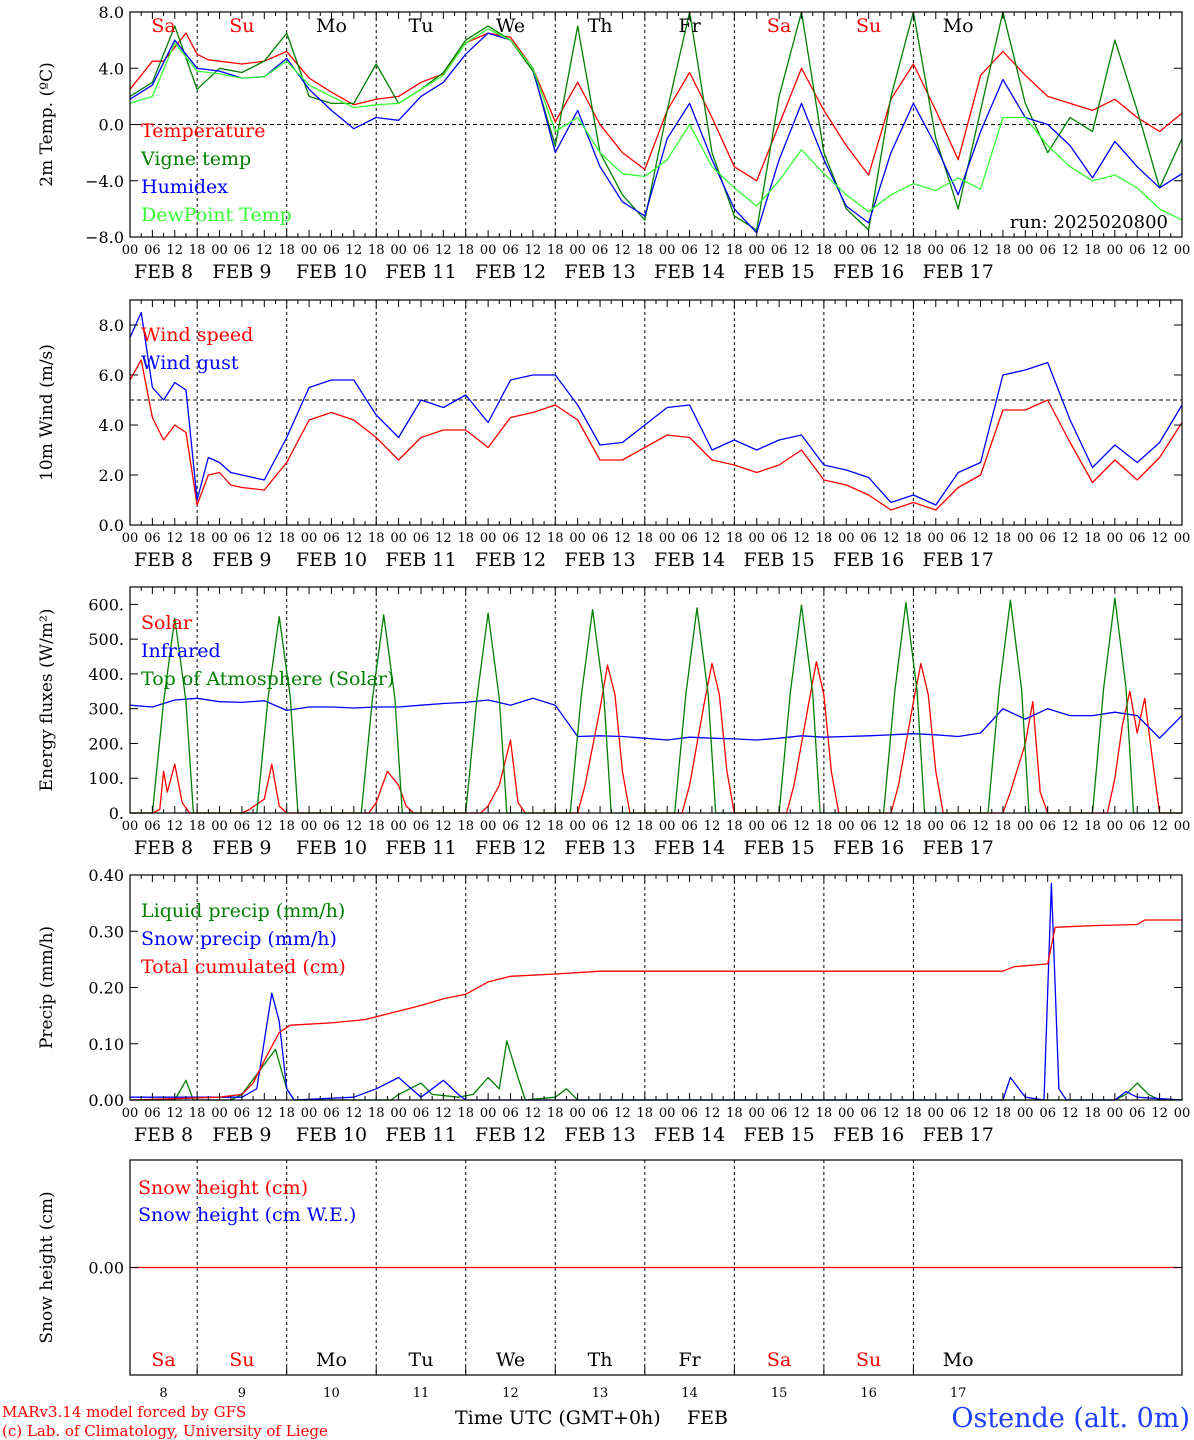 This screenshot has width=1194, height=1440. What do you see at coordinates (243, 967) in the screenshot?
I see `legend-entry: Total cumulated (cm)` at bounding box center [243, 967].